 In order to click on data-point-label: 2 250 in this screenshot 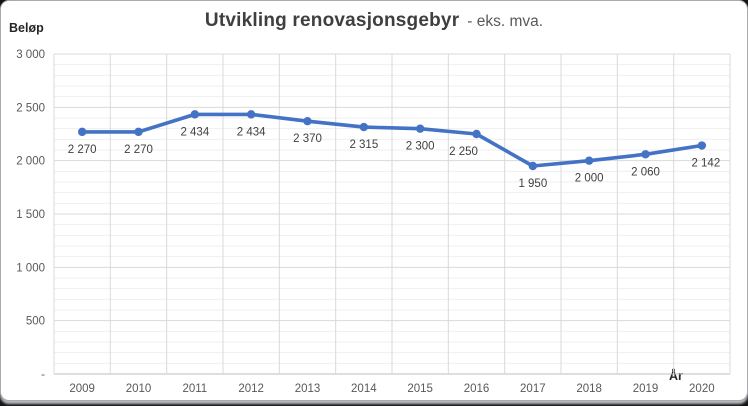, I will do `click(463, 152)`.